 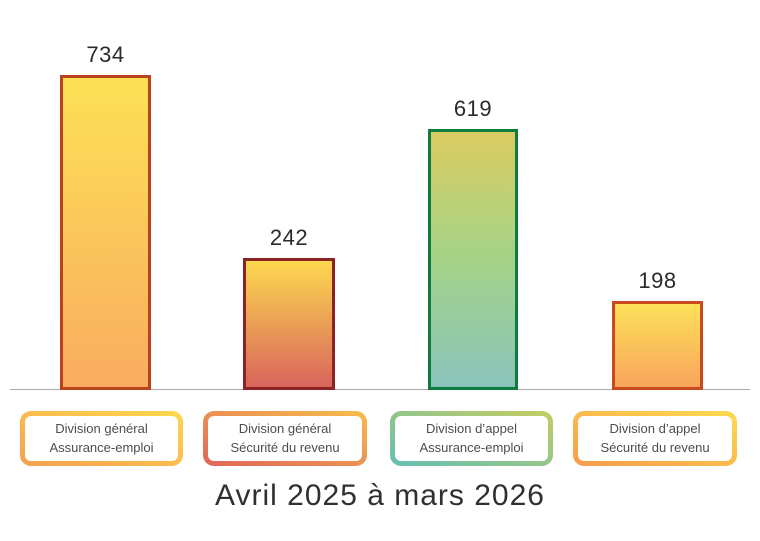 I want to click on chart-title: Avril 2025 à mars 2026, so click(x=380, y=495).